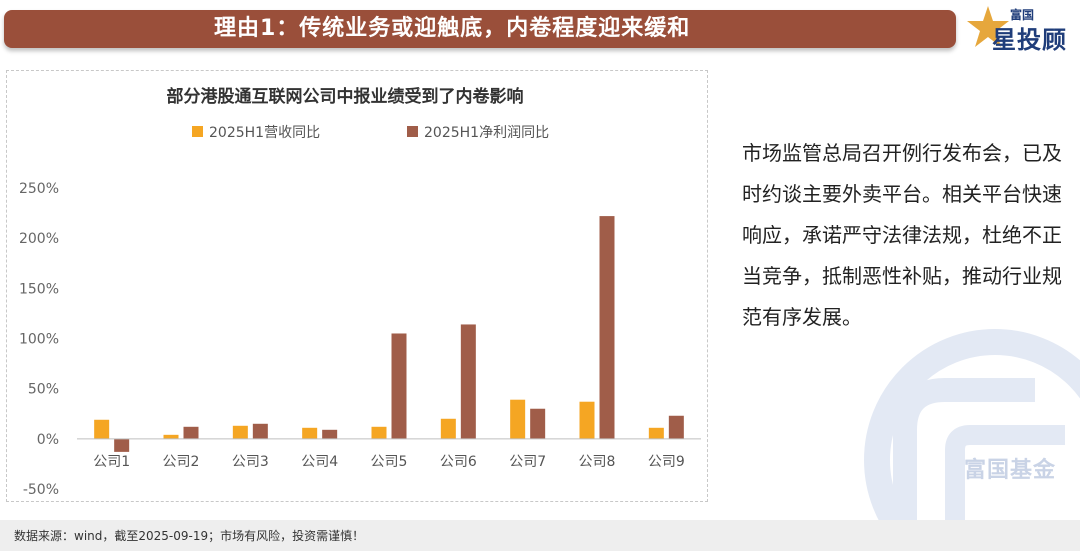 Image resolution: width=1080 pixels, height=551 pixels. What do you see at coordinates (1022, 15) in the screenshot?
I see `logo-brand-small: 富国` at bounding box center [1022, 15].